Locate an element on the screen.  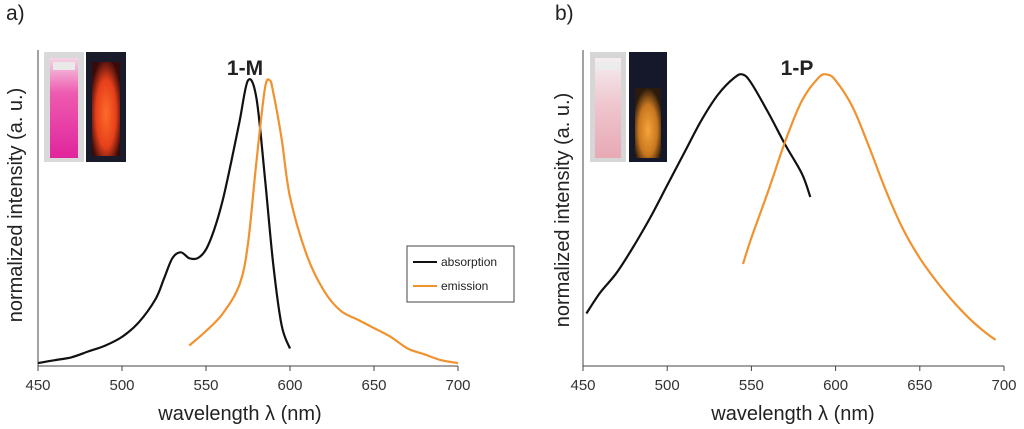
legend-absorption-label: absorption is located at coordinates (469, 262).